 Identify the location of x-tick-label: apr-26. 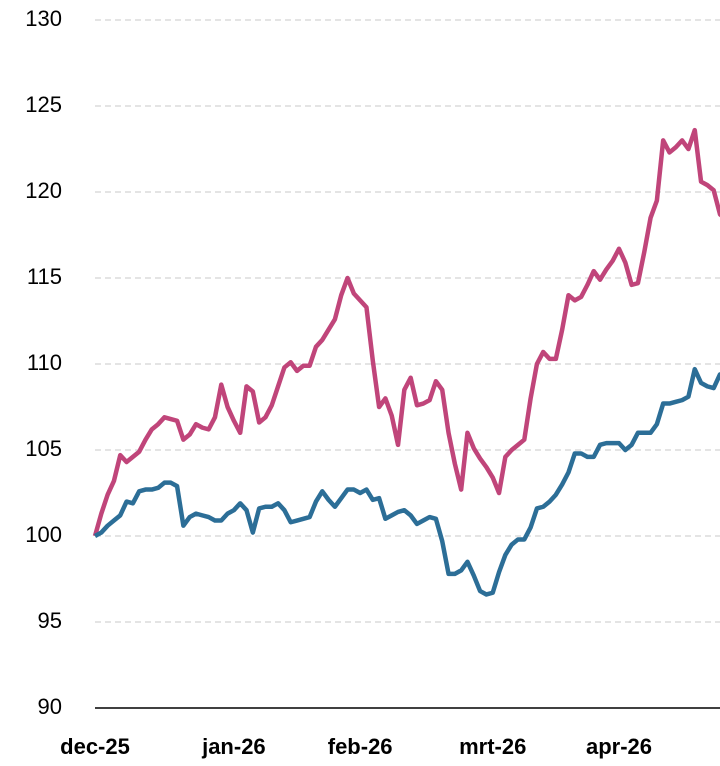
(619, 746).